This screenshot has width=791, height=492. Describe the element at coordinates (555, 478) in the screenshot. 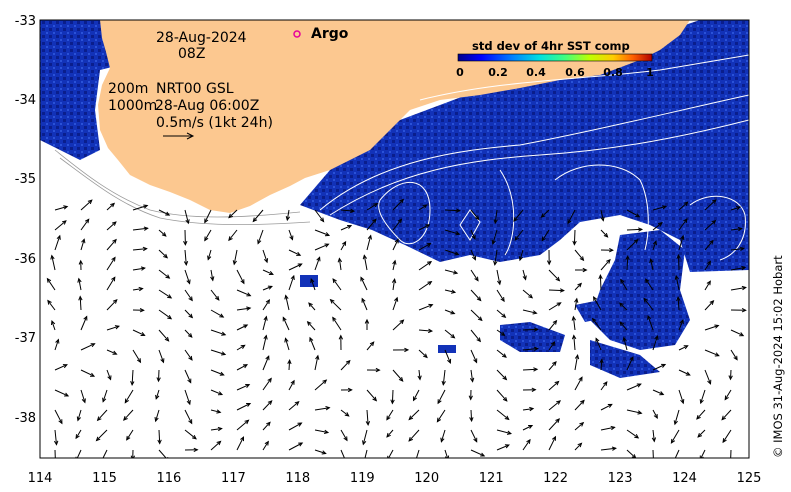

I see `x-tick-label: 122` at that location.